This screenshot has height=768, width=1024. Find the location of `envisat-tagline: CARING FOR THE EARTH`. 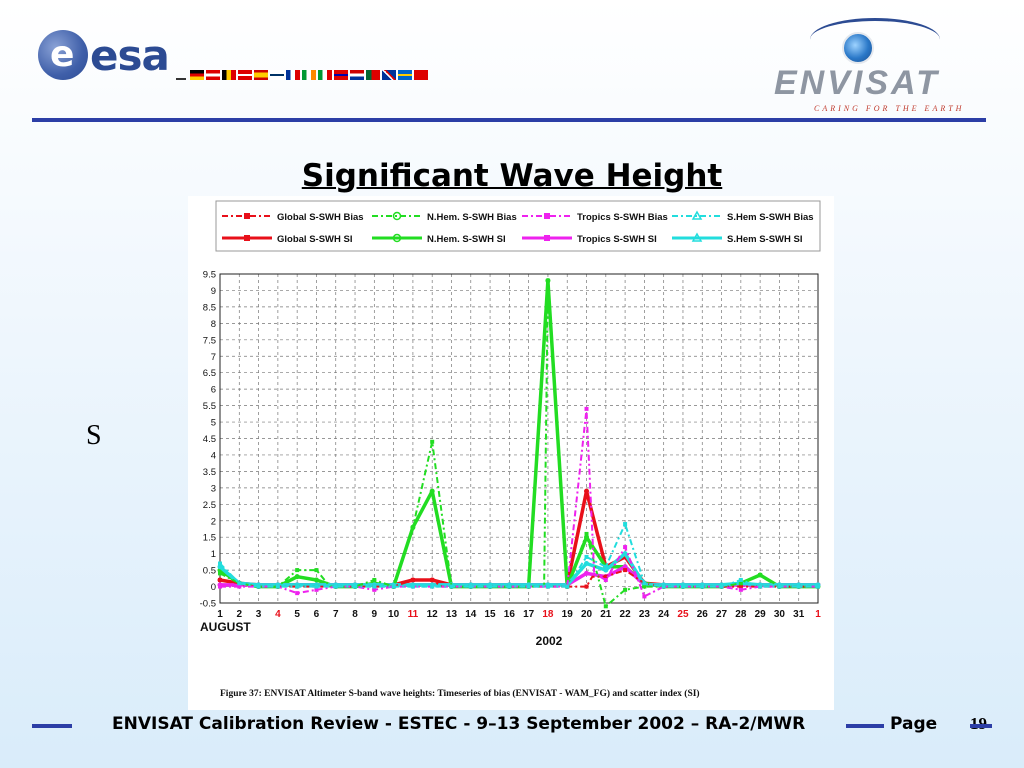

envisat-tagline: CARING FOR THE EARTH is located at coordinates (889, 108).